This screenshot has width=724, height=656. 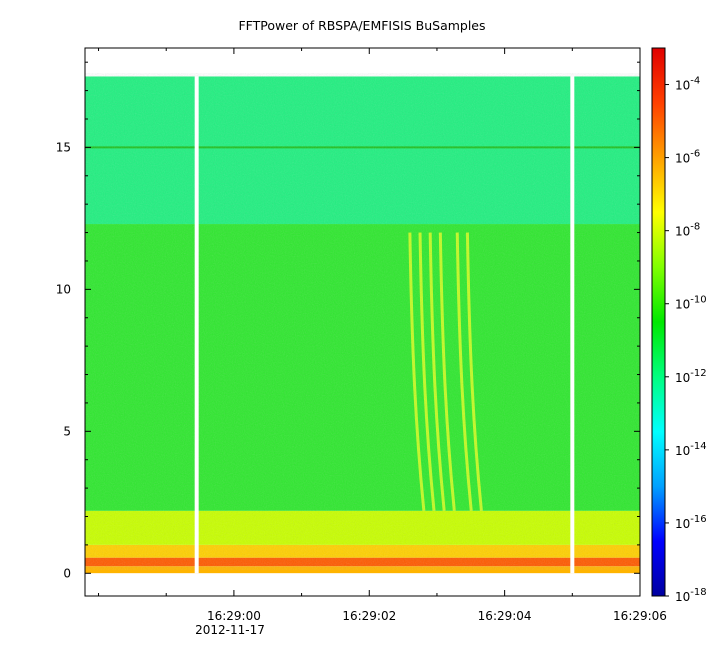 What do you see at coordinates (63, 147) in the screenshot?
I see `y-tick-label: 15` at bounding box center [63, 147].